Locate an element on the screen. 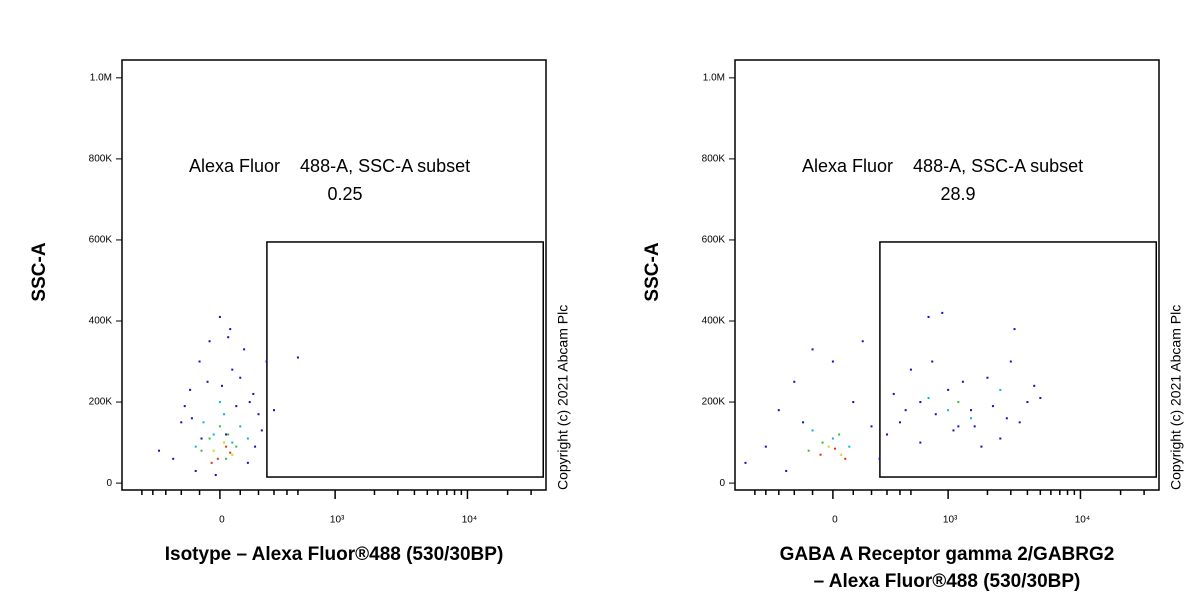  y-tick-label: 800K is located at coordinates (101, 159).